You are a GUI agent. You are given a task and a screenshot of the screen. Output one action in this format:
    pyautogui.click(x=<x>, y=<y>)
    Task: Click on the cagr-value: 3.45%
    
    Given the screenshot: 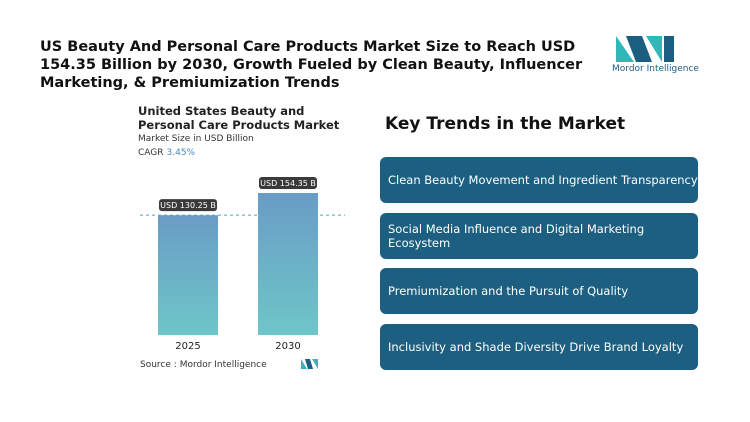 What is the action you would take?
    pyautogui.click(x=181, y=153)
    